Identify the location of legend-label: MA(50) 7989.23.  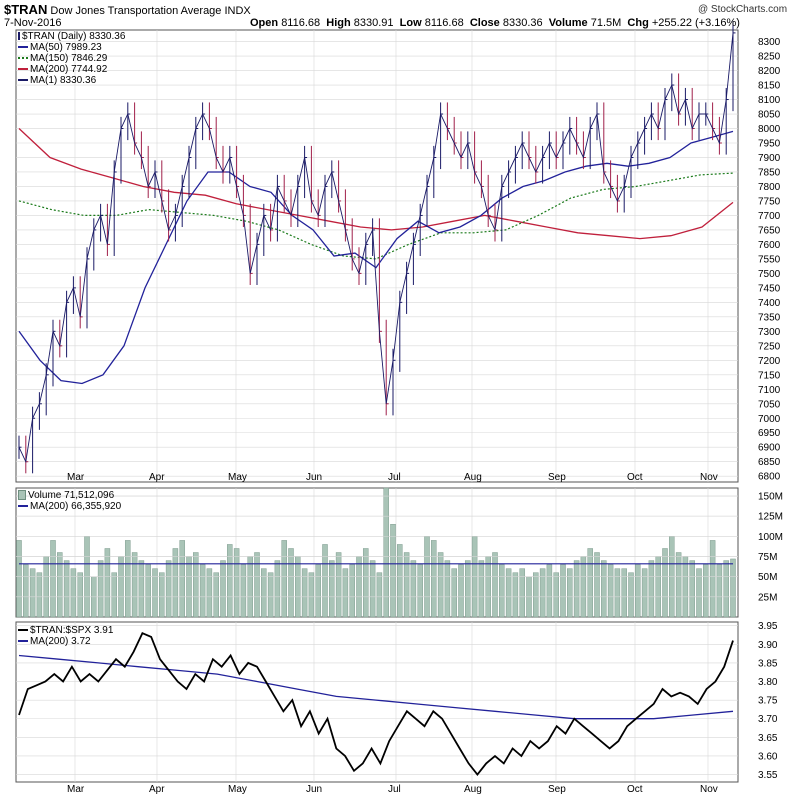
(66, 47).